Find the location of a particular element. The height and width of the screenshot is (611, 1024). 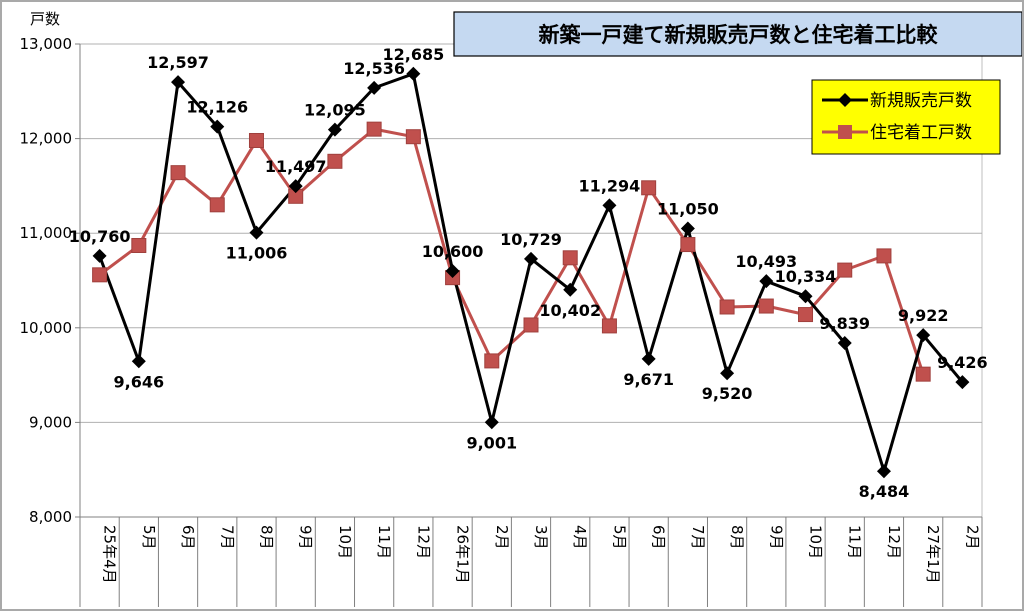

y-tick-label: 13,000 is located at coordinates (46, 44).